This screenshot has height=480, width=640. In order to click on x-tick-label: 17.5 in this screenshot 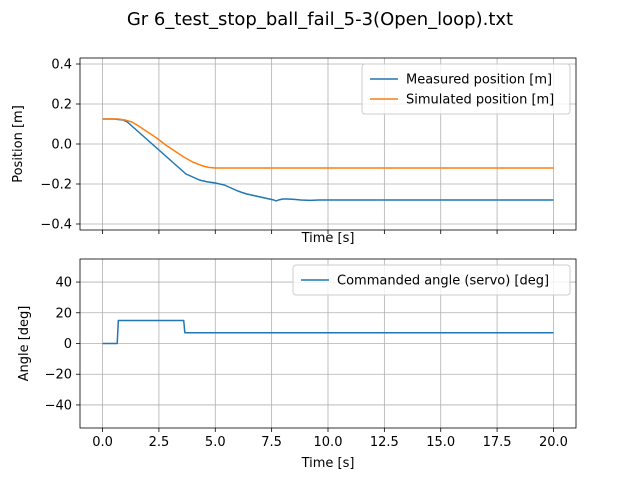, I will do `click(497, 442)`.